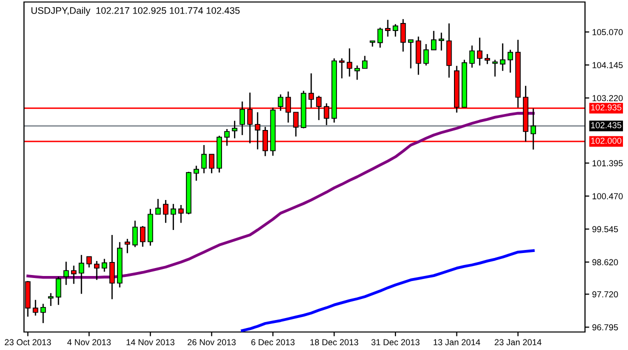 This screenshot has width=628, height=350. Describe the element at coordinates (605, 229) in the screenshot. I see `y-tick-label: 99.545` at that location.